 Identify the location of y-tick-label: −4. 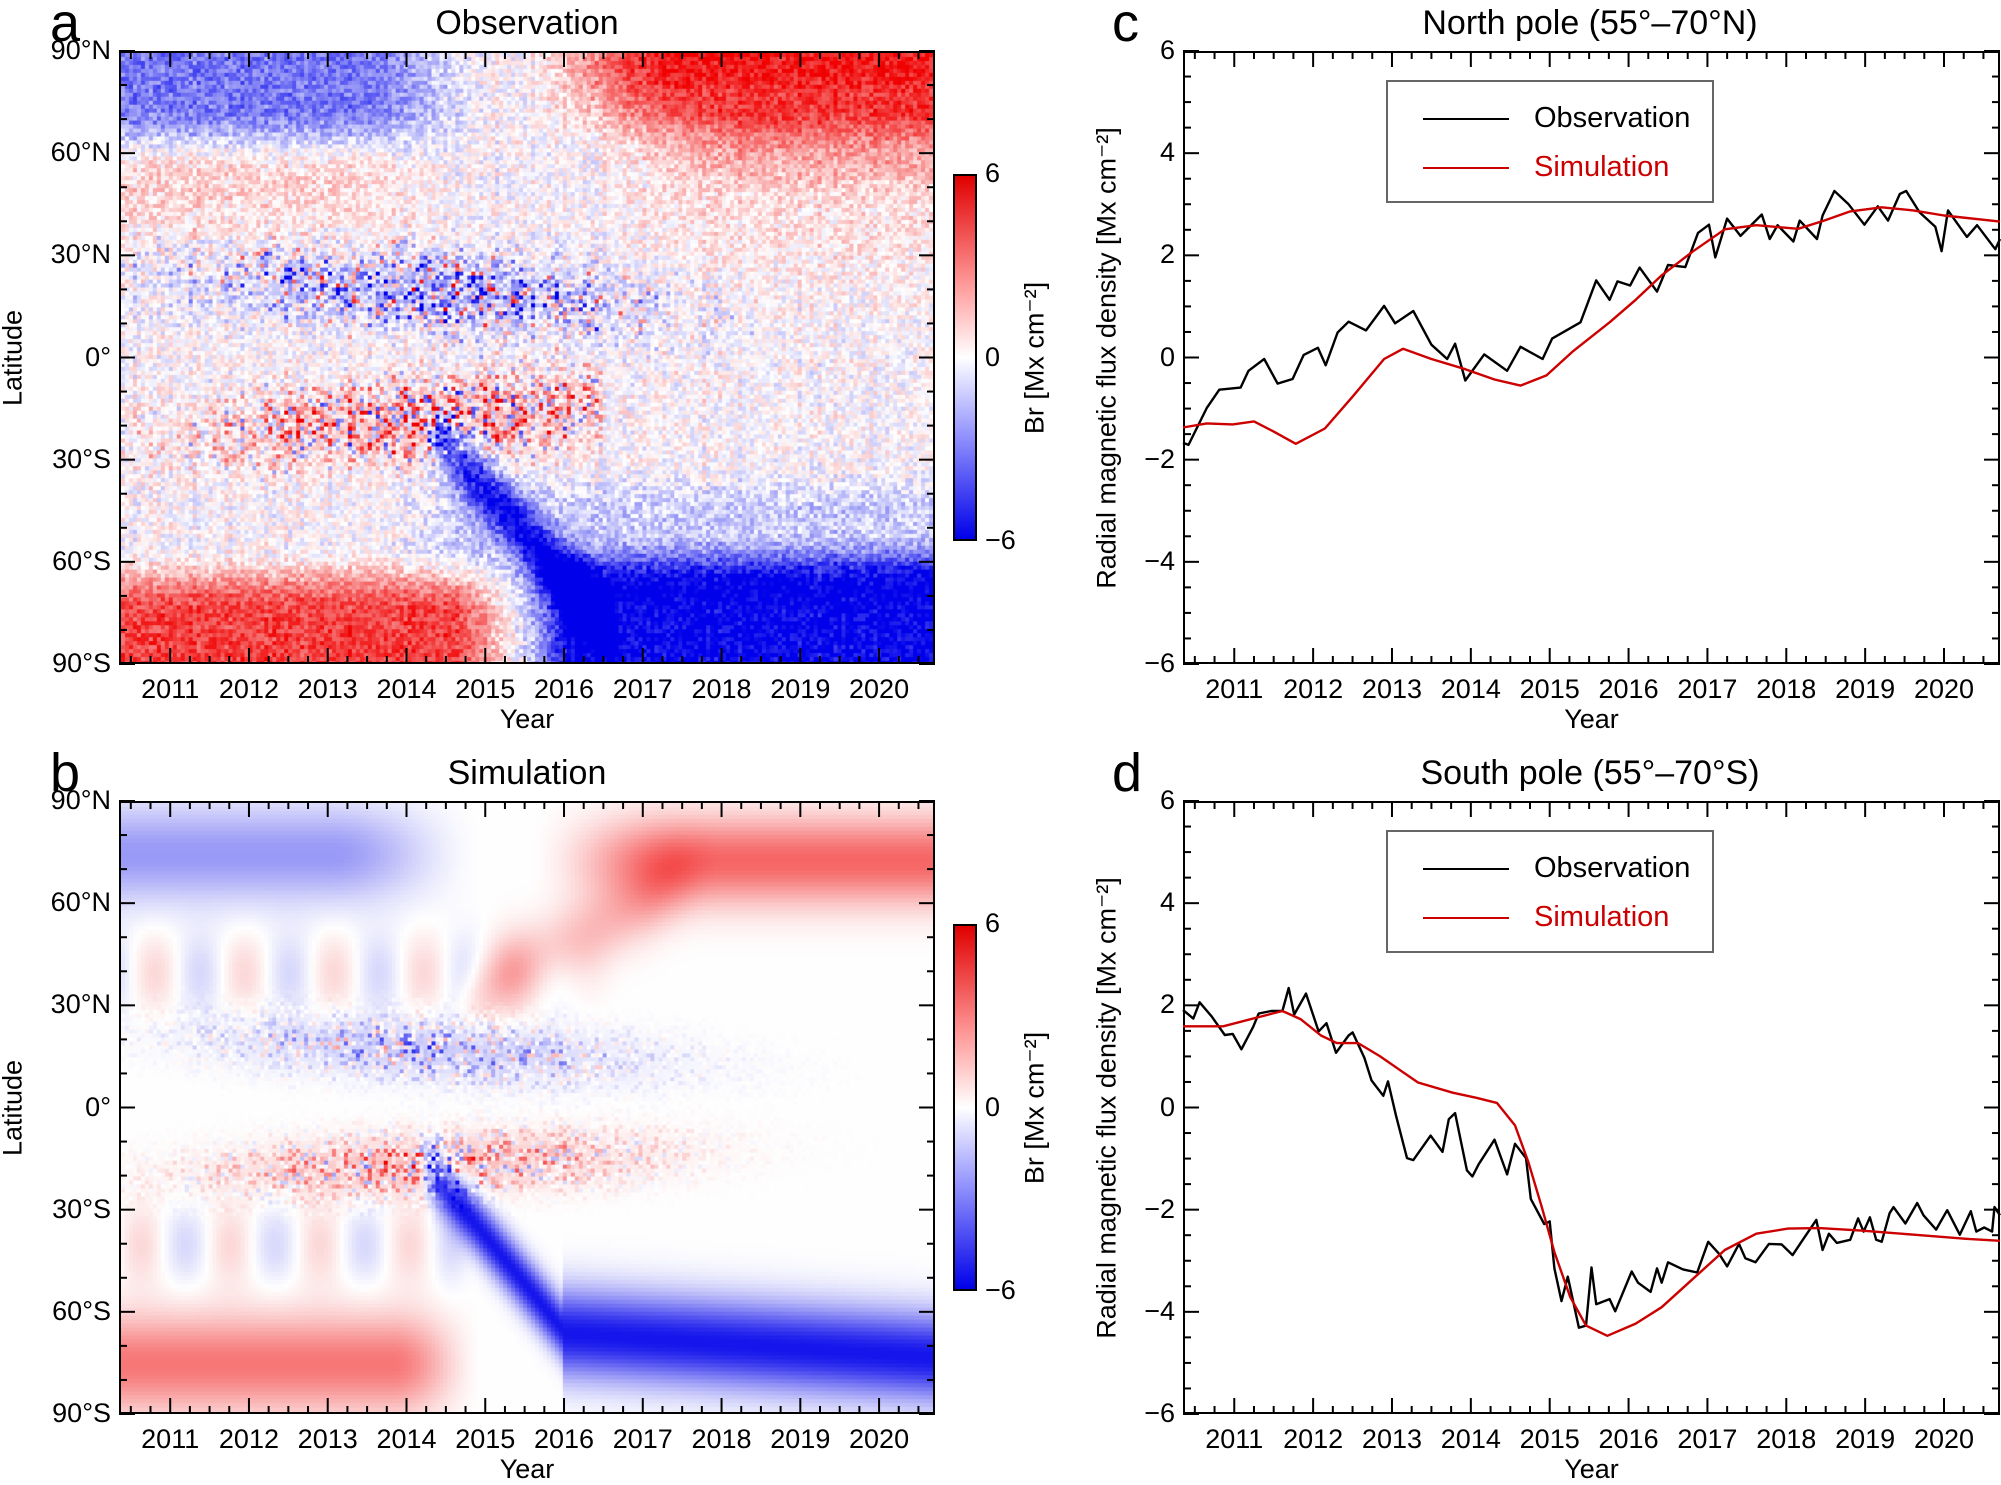
(1159, 560).